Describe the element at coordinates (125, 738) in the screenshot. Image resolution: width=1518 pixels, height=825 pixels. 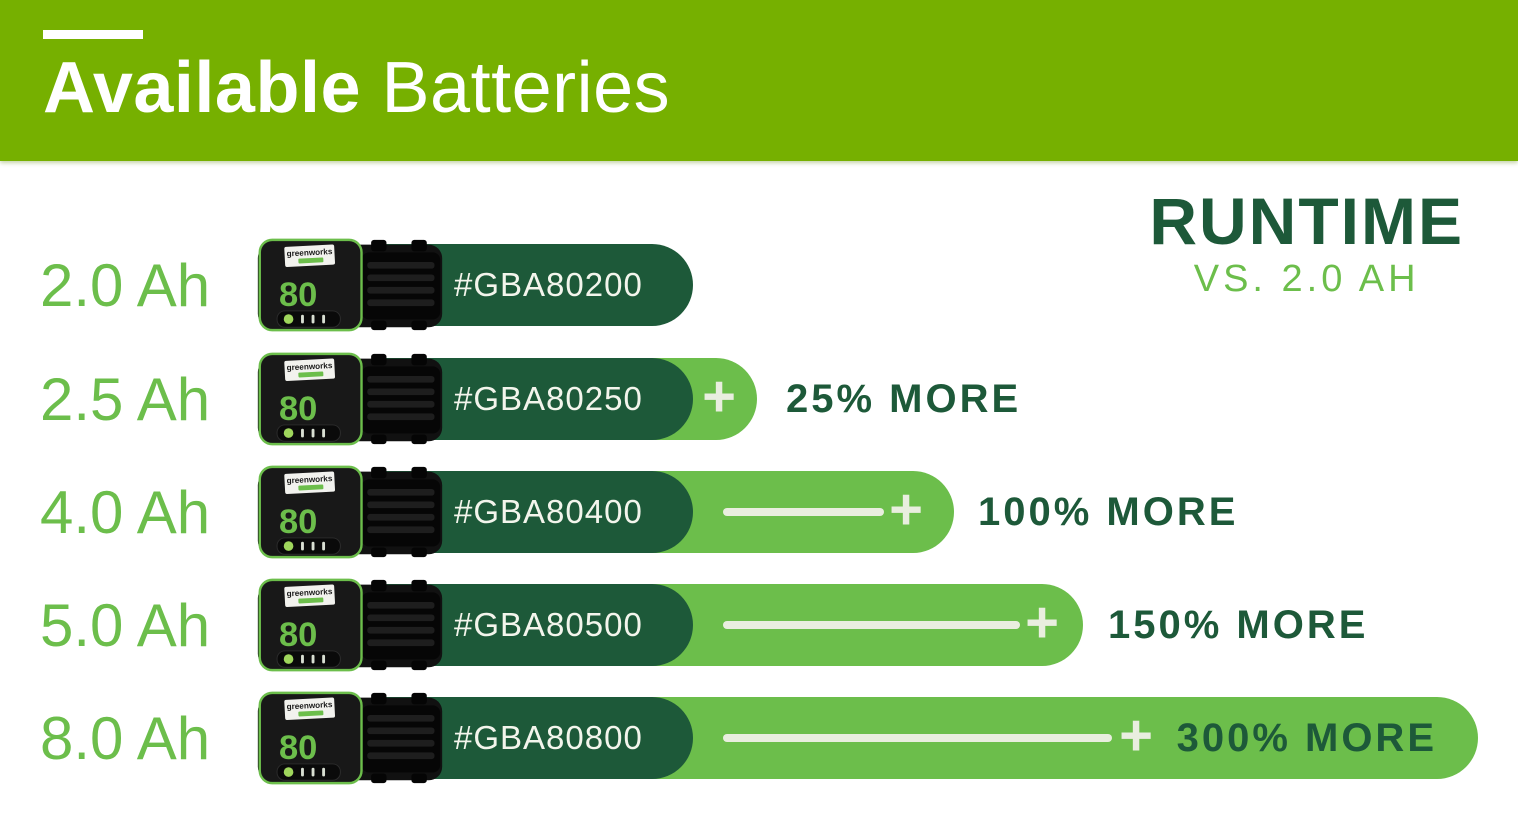
I see `capacity-label: 8.0 Ah` at that location.